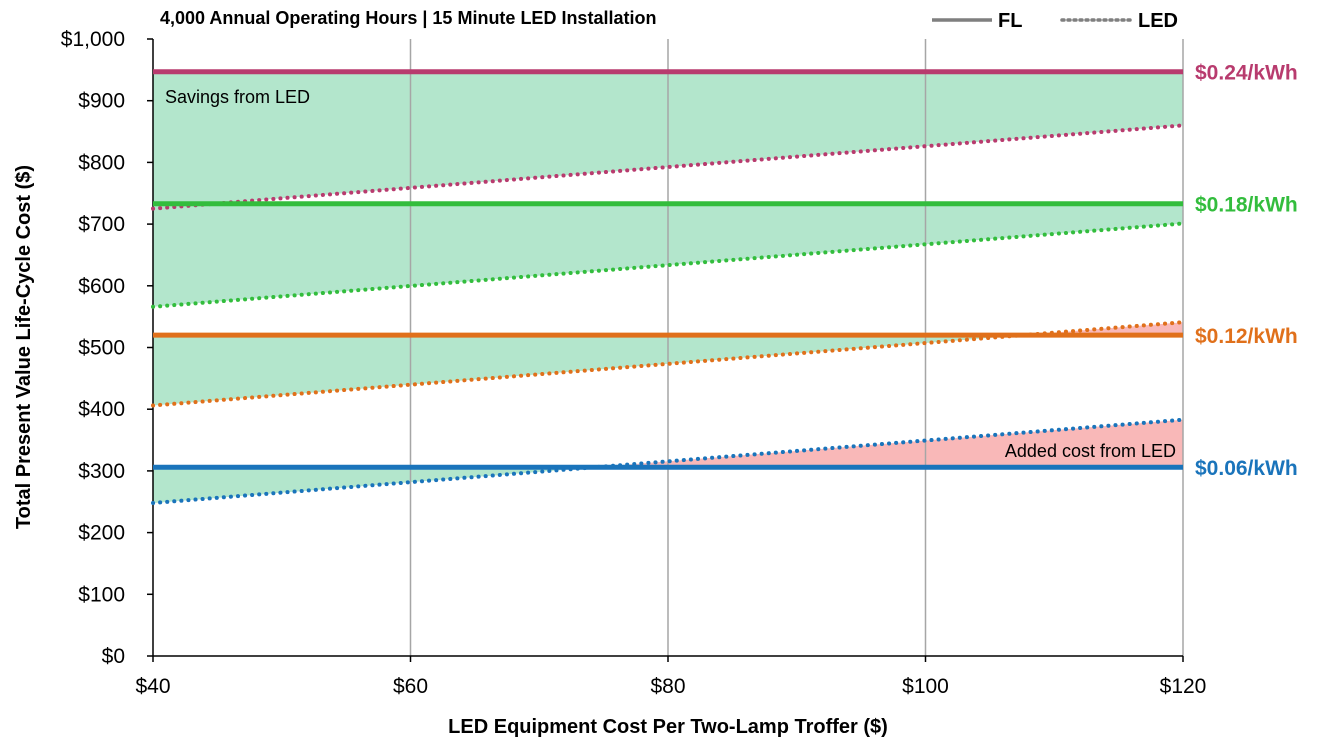 The width and height of the screenshot is (1335, 742). Describe the element at coordinates (1246, 336) in the screenshot. I see `rate-label-3: $0.12/kWh` at that location.